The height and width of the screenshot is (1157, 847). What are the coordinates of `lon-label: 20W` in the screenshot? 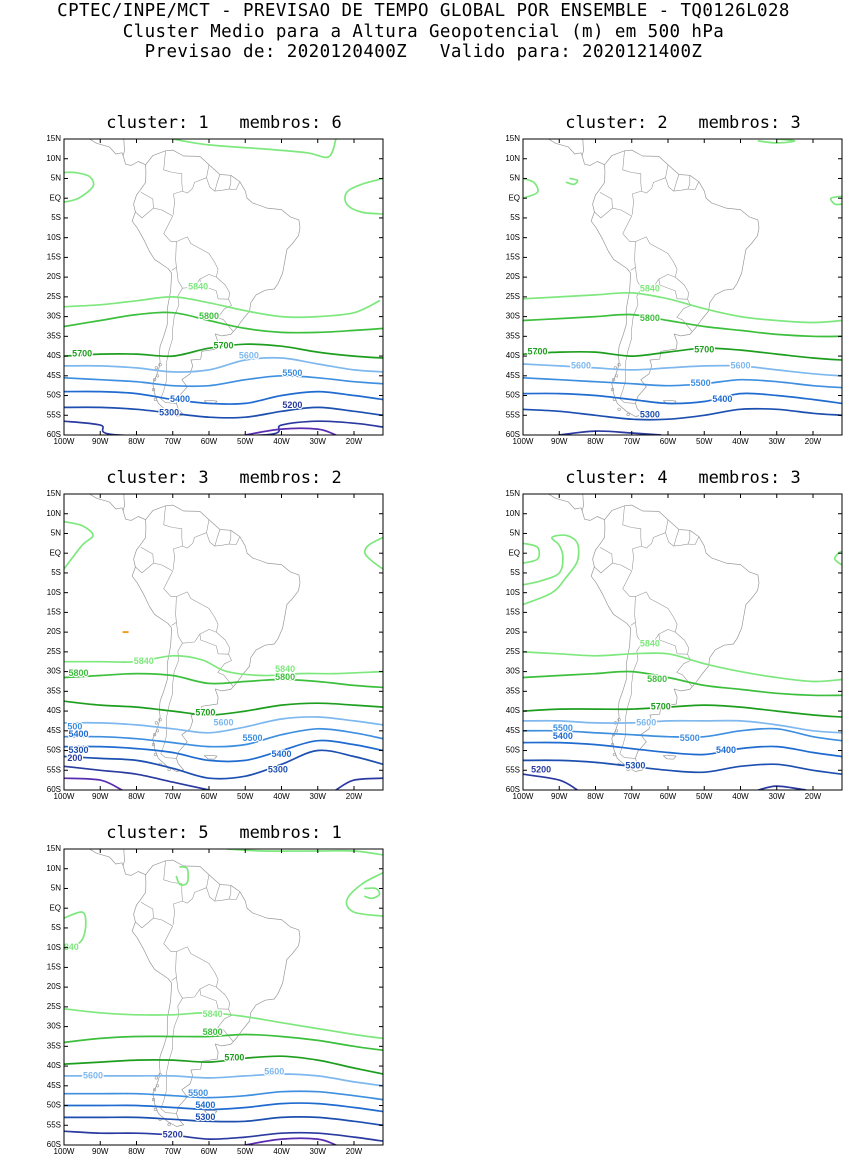 It's located at (354, 1151).